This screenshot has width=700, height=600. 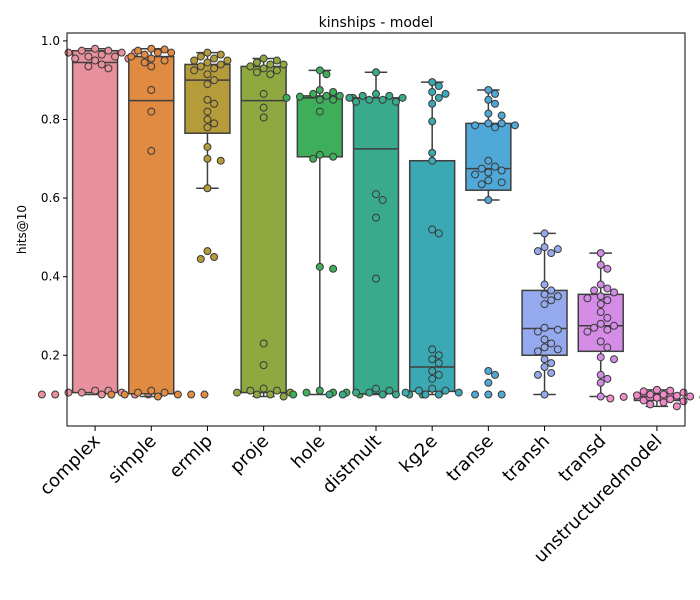 I want to click on x-tick-label-distmult: distmult, so click(x=351, y=464).